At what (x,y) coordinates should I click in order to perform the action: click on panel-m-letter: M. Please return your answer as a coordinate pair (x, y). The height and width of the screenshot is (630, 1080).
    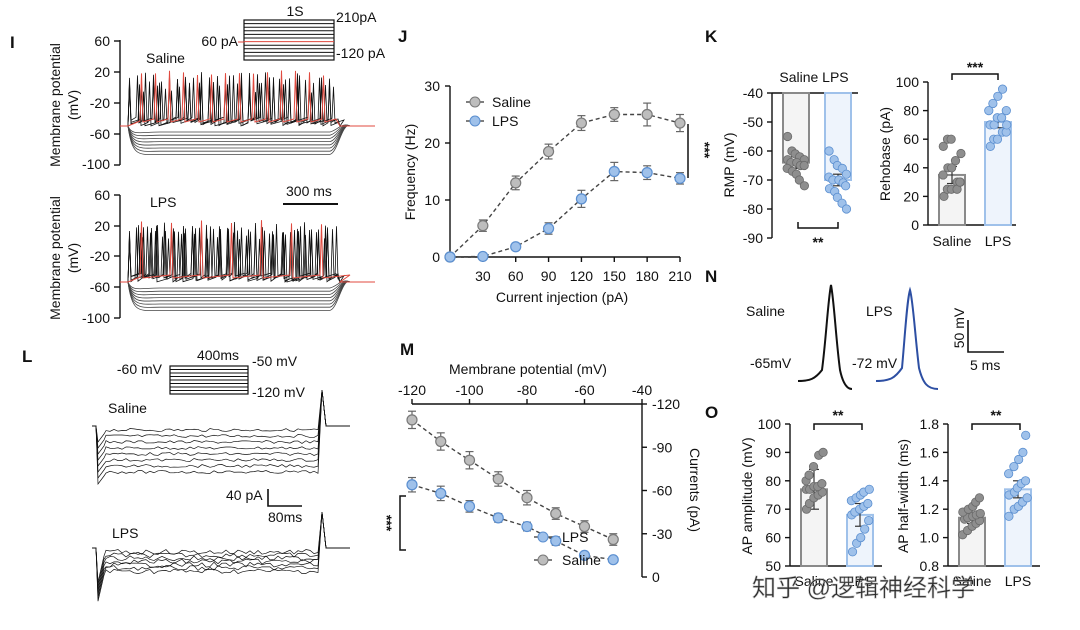
    Looking at the image, I should click on (407, 349).